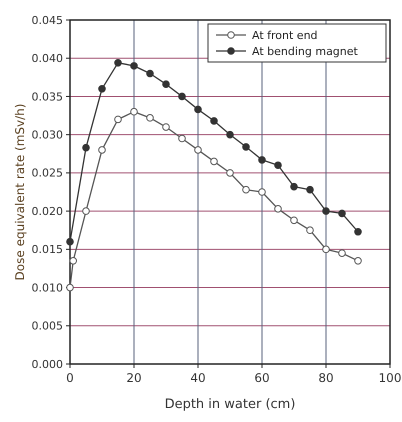  What do you see at coordinates (230, 404) in the screenshot?
I see `x-axis-title: Depth in water (cm)` at bounding box center [230, 404].